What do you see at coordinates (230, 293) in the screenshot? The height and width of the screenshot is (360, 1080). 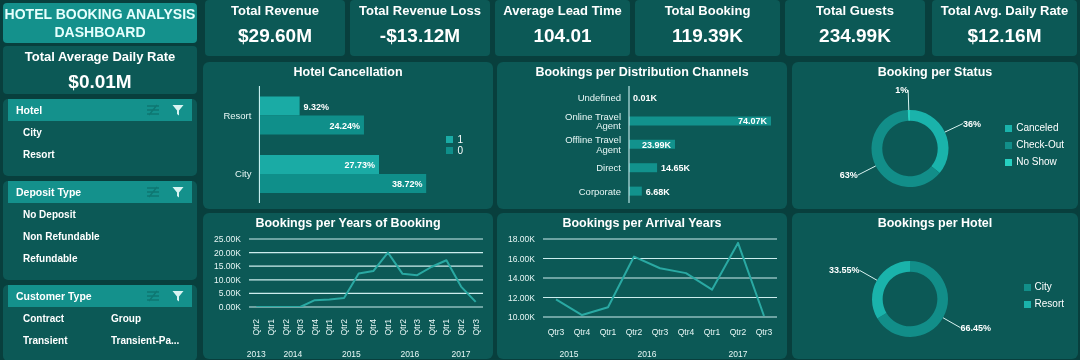 I see `y-tick-label: 5.00K` at bounding box center [230, 293].